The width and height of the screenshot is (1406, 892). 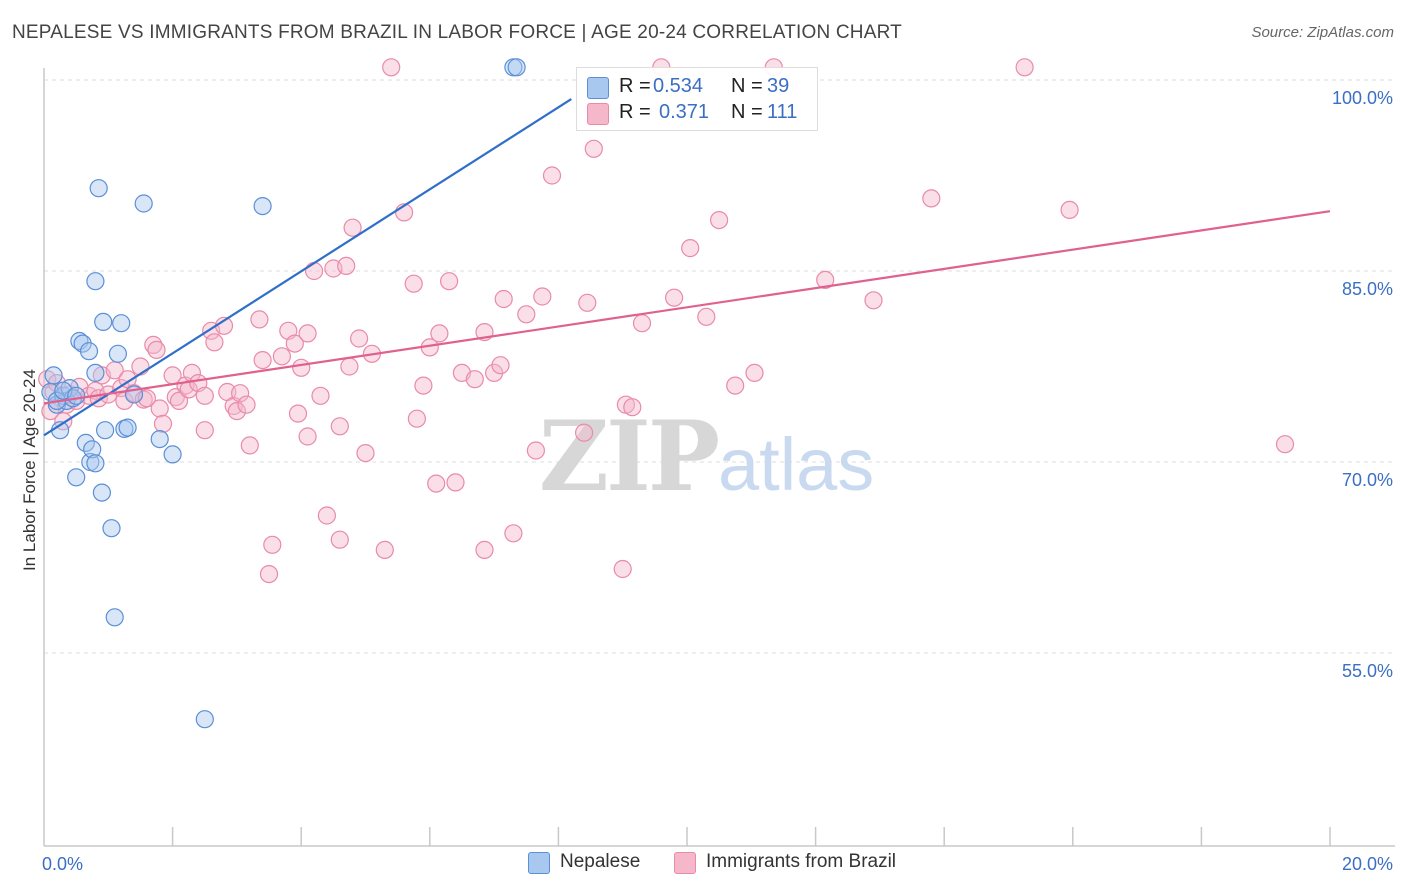 I want to click on y-tick-label: 85.0%, so click(x=1367, y=289).